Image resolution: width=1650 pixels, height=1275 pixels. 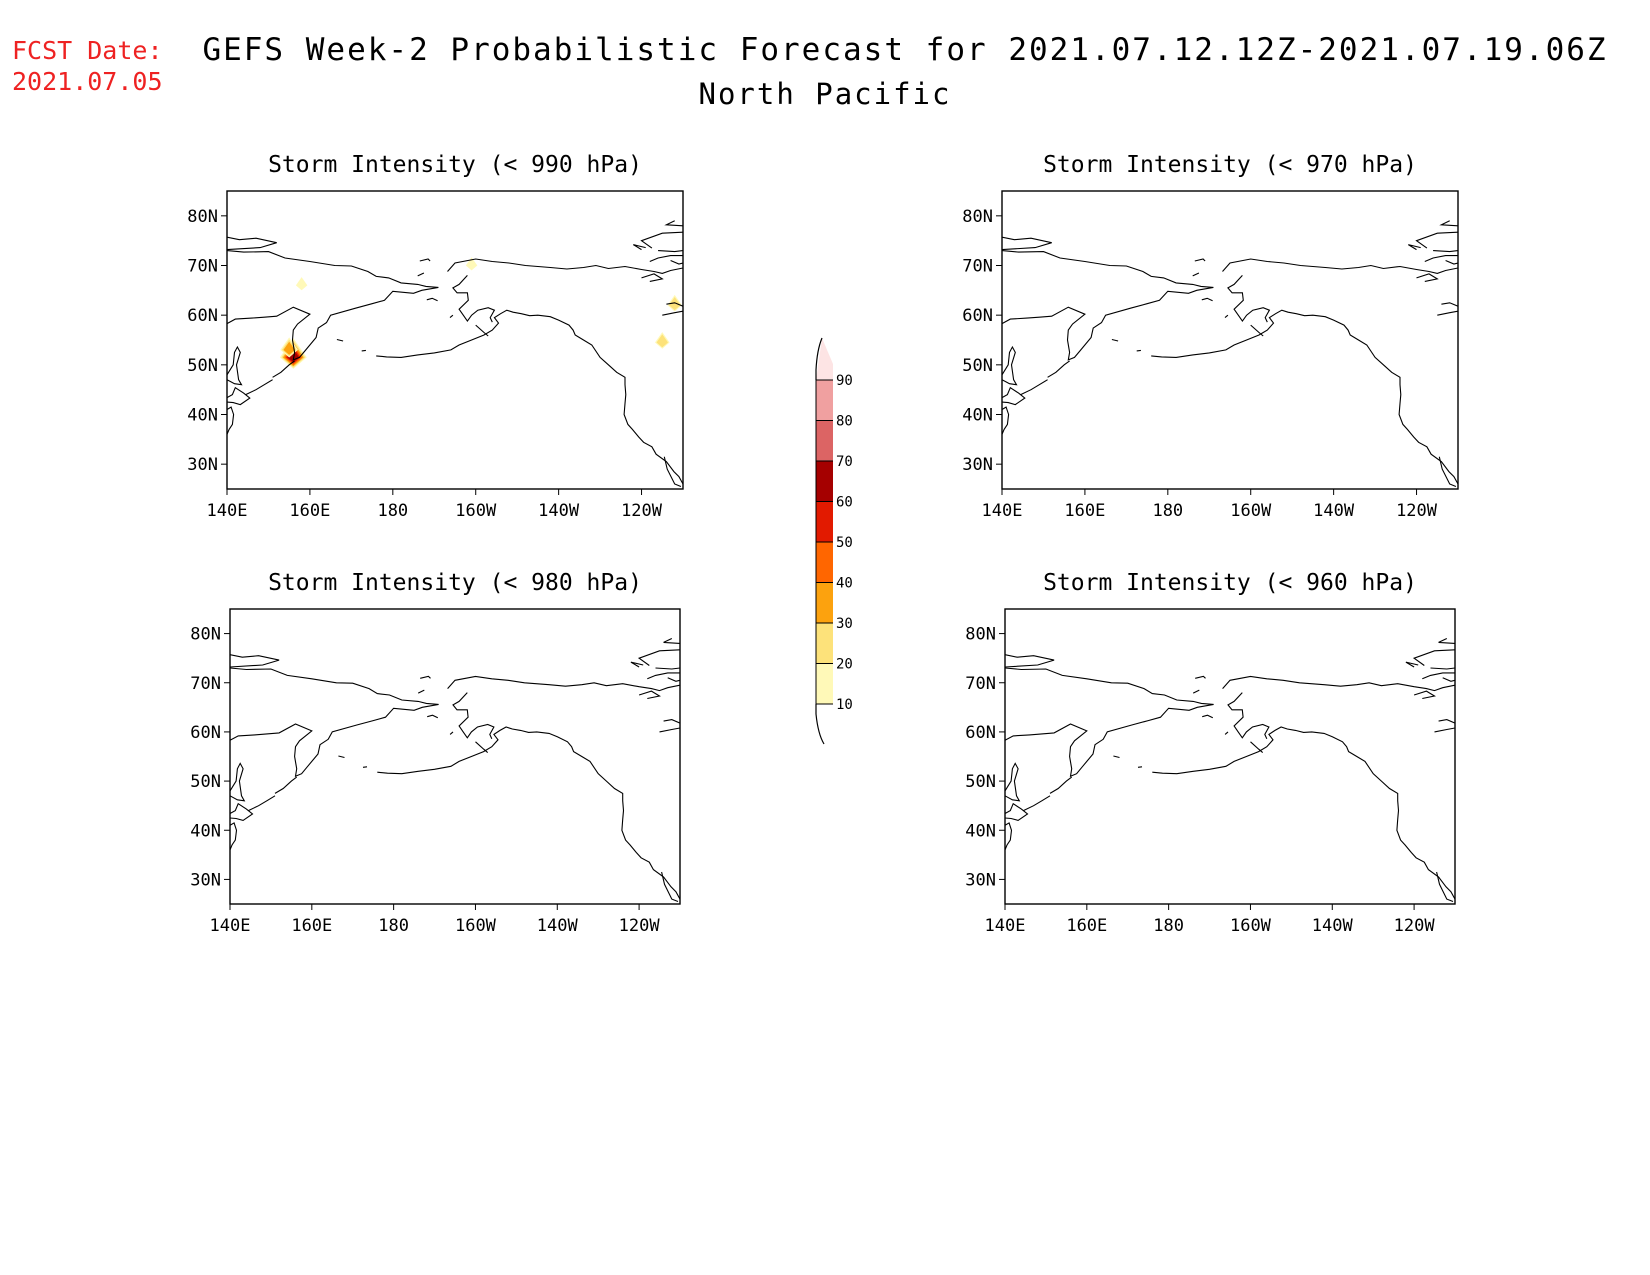 I want to click on colorbar-label: 70, so click(x=844, y=462).